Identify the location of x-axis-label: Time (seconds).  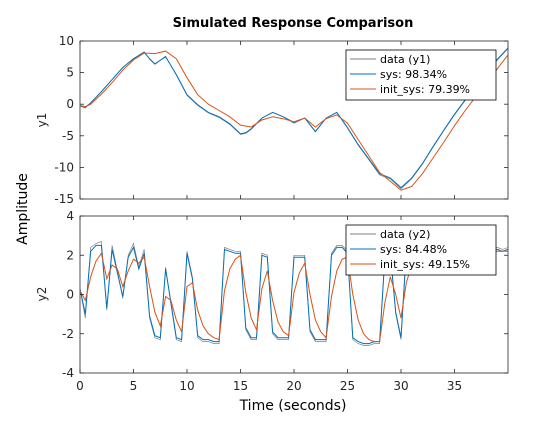
(293, 406).